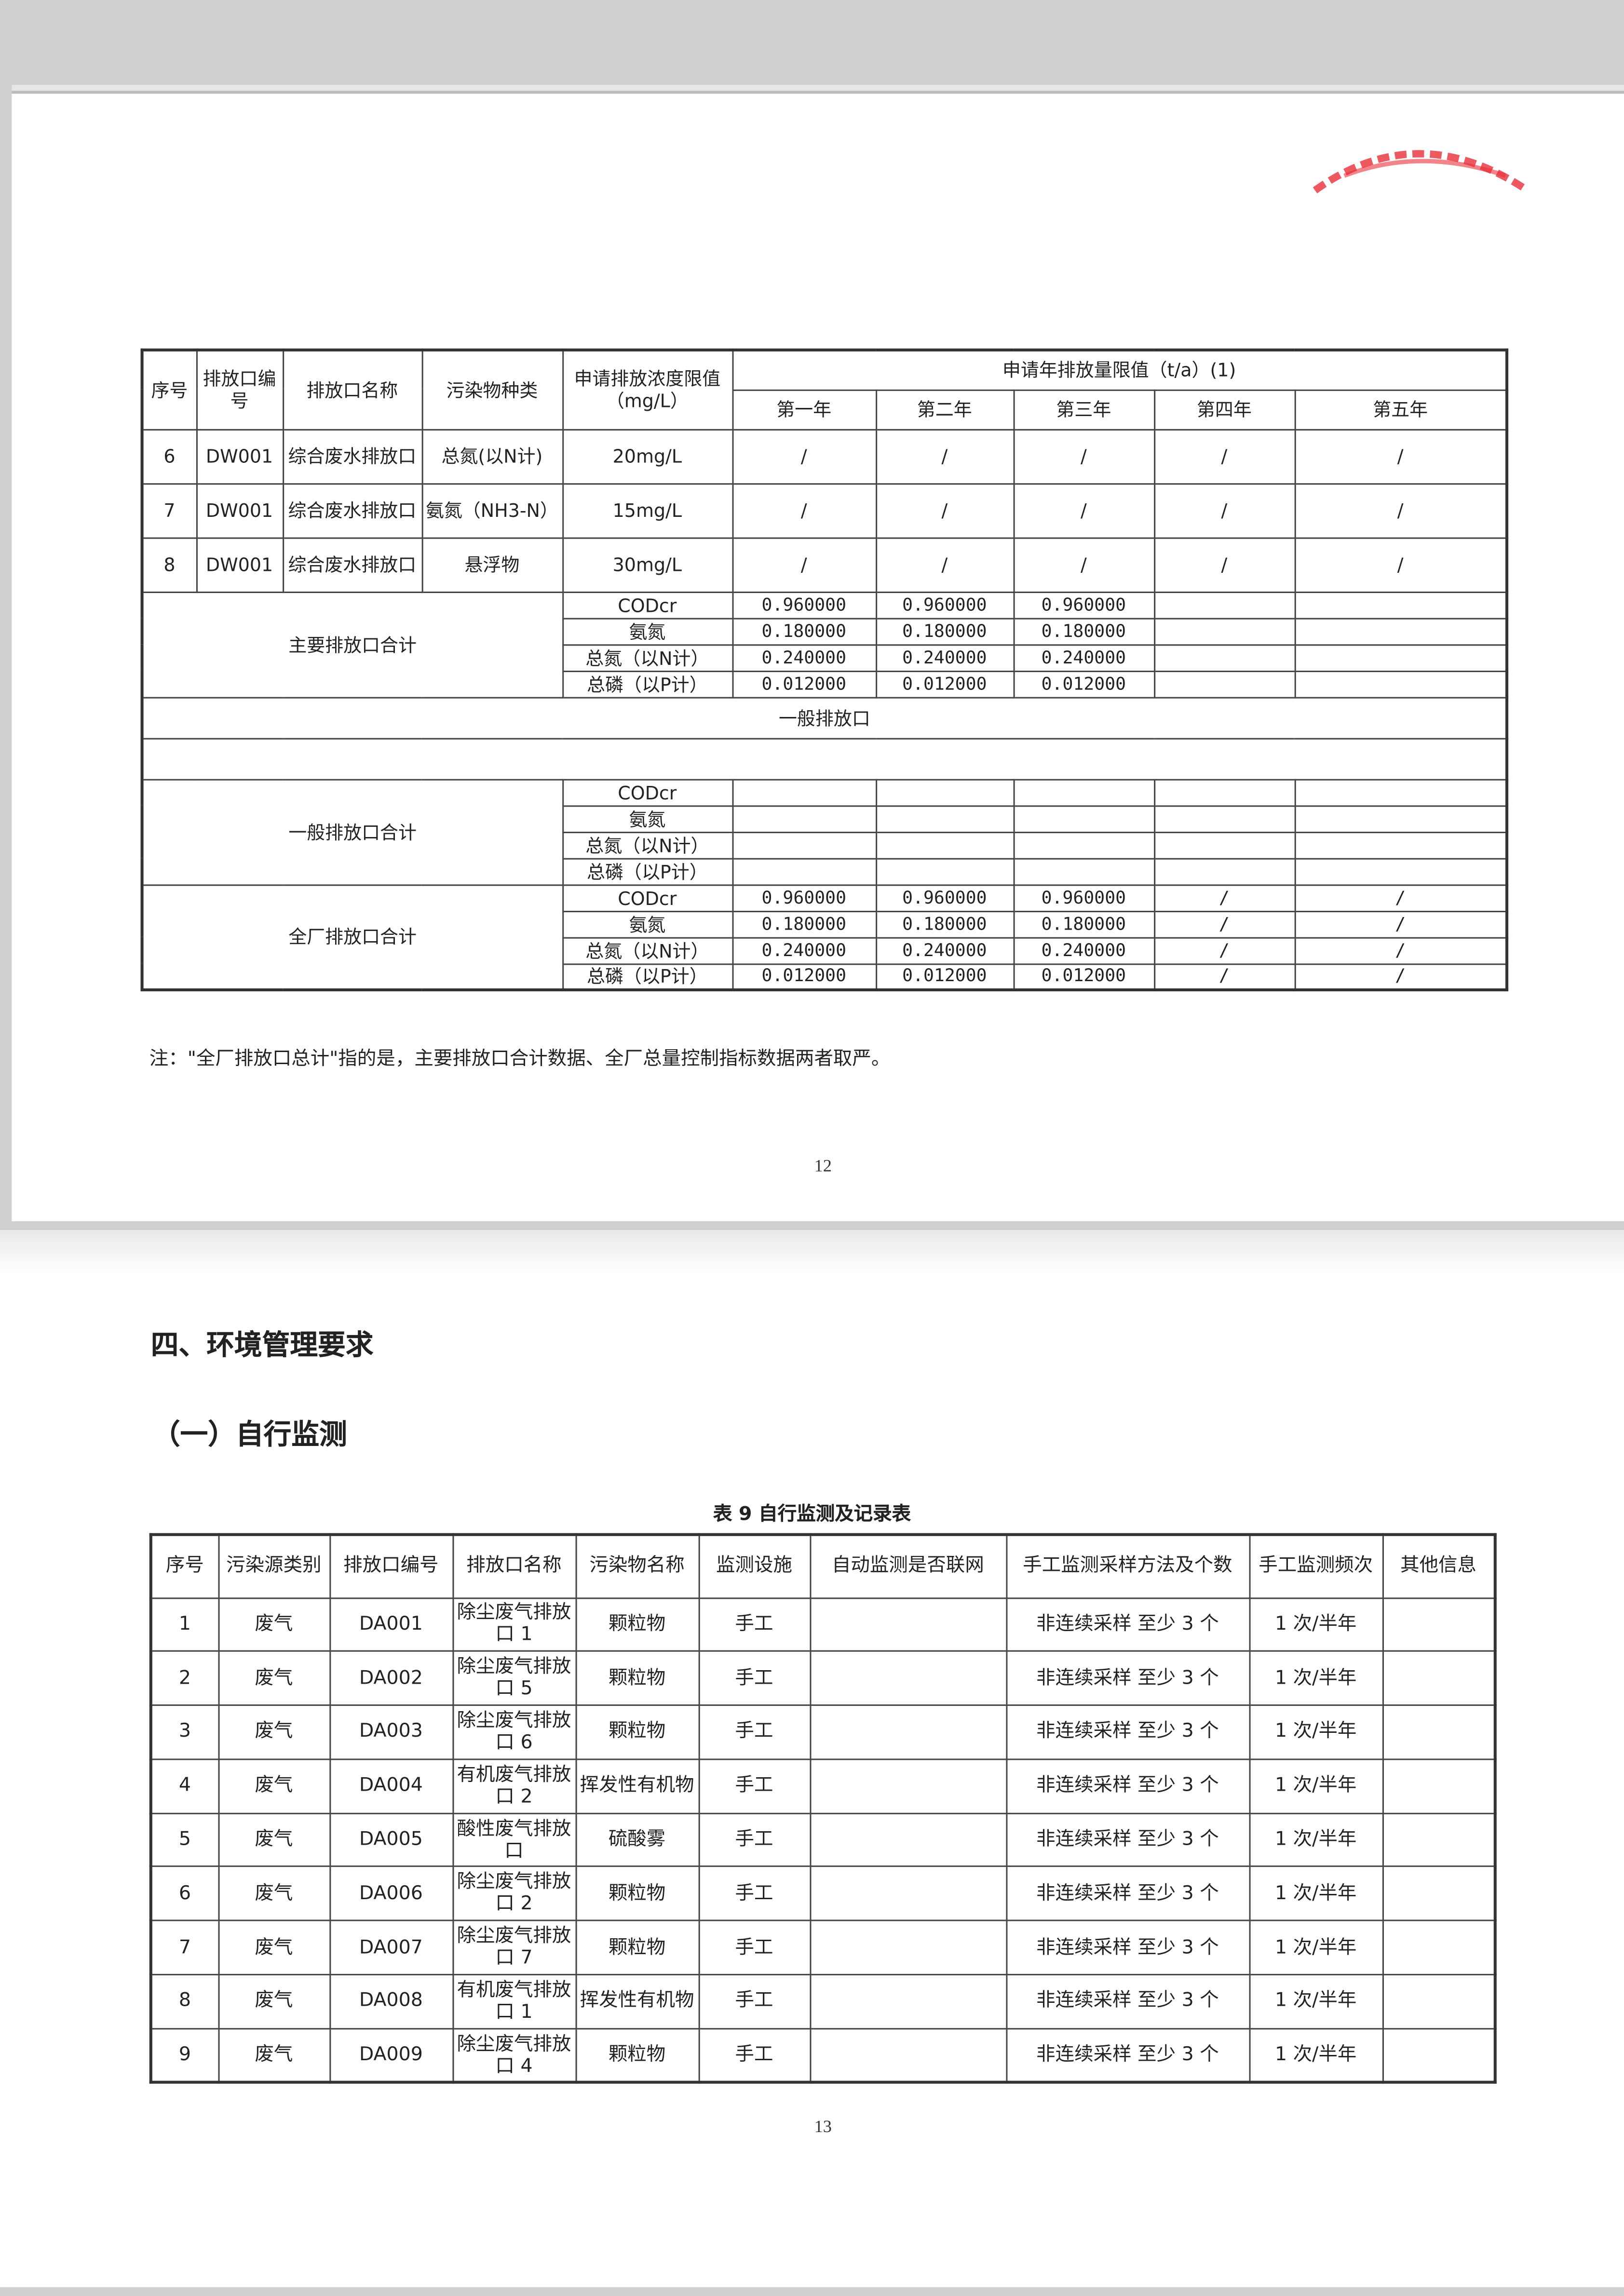  What do you see at coordinates (184, 1732) in the screenshot?
I see `cell-seq: 3` at bounding box center [184, 1732].